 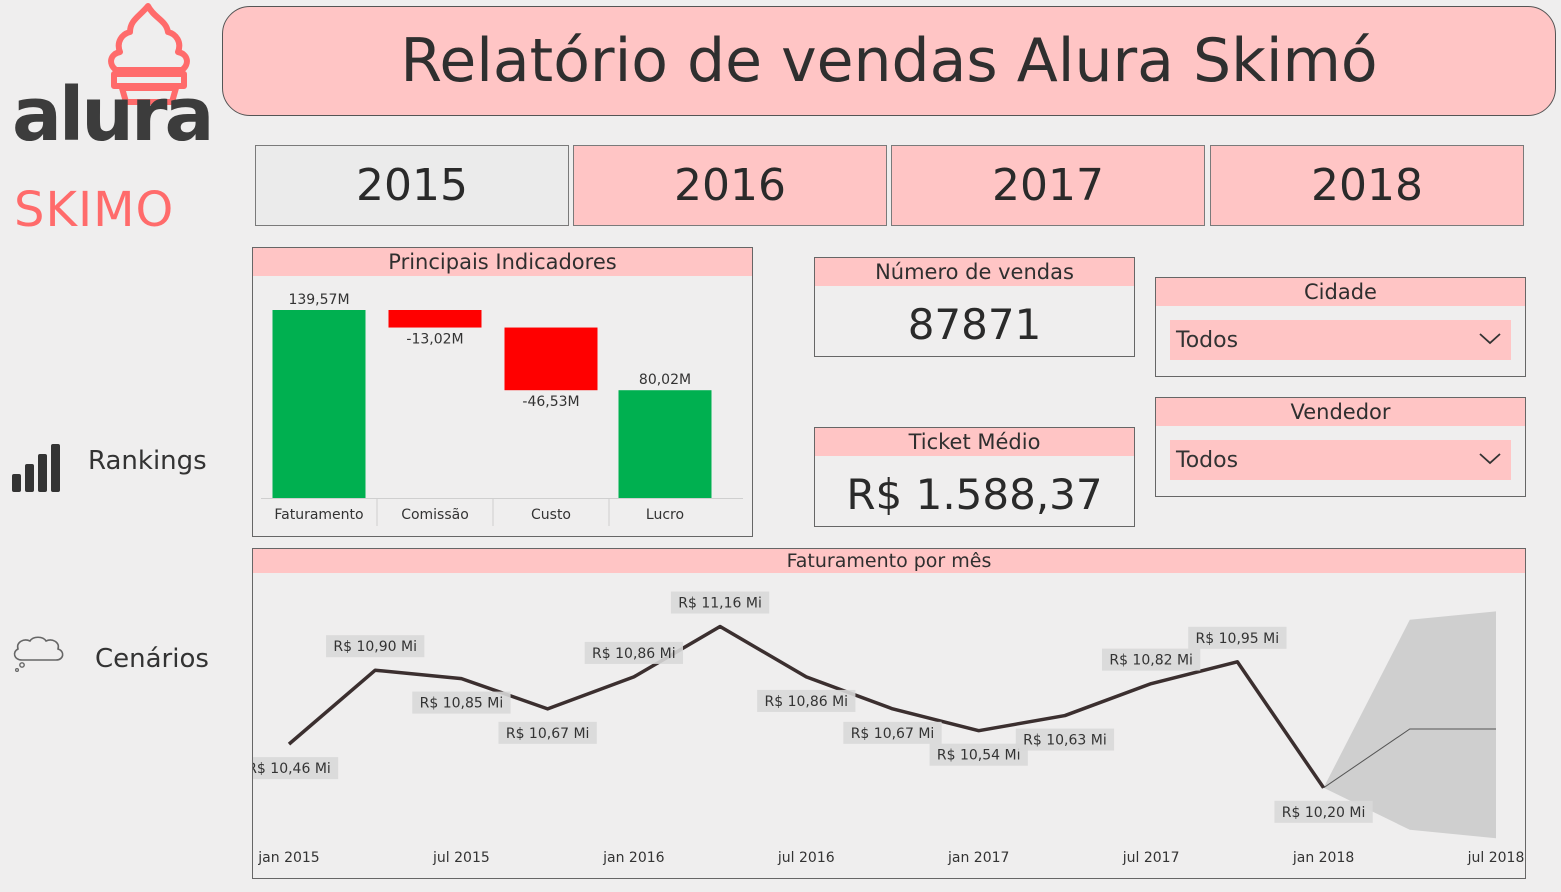 I want to click on waterfall-data-label: 80,02M, so click(x=665, y=380).